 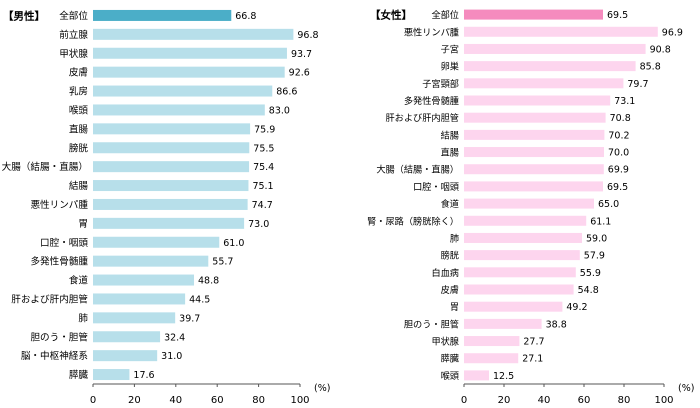 What do you see at coordinates (245, 16) in the screenshot?
I see `value-label: 66.8` at bounding box center [245, 16].